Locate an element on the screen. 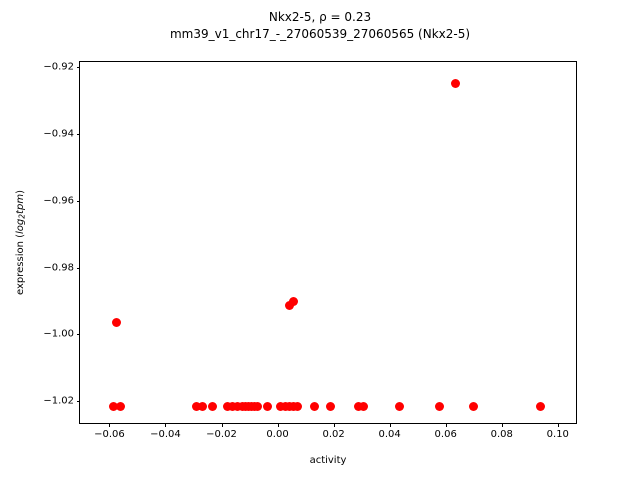 This screenshot has width=640, height=480. y-axis-tick-label: −0.98 is located at coordinates (58, 268).